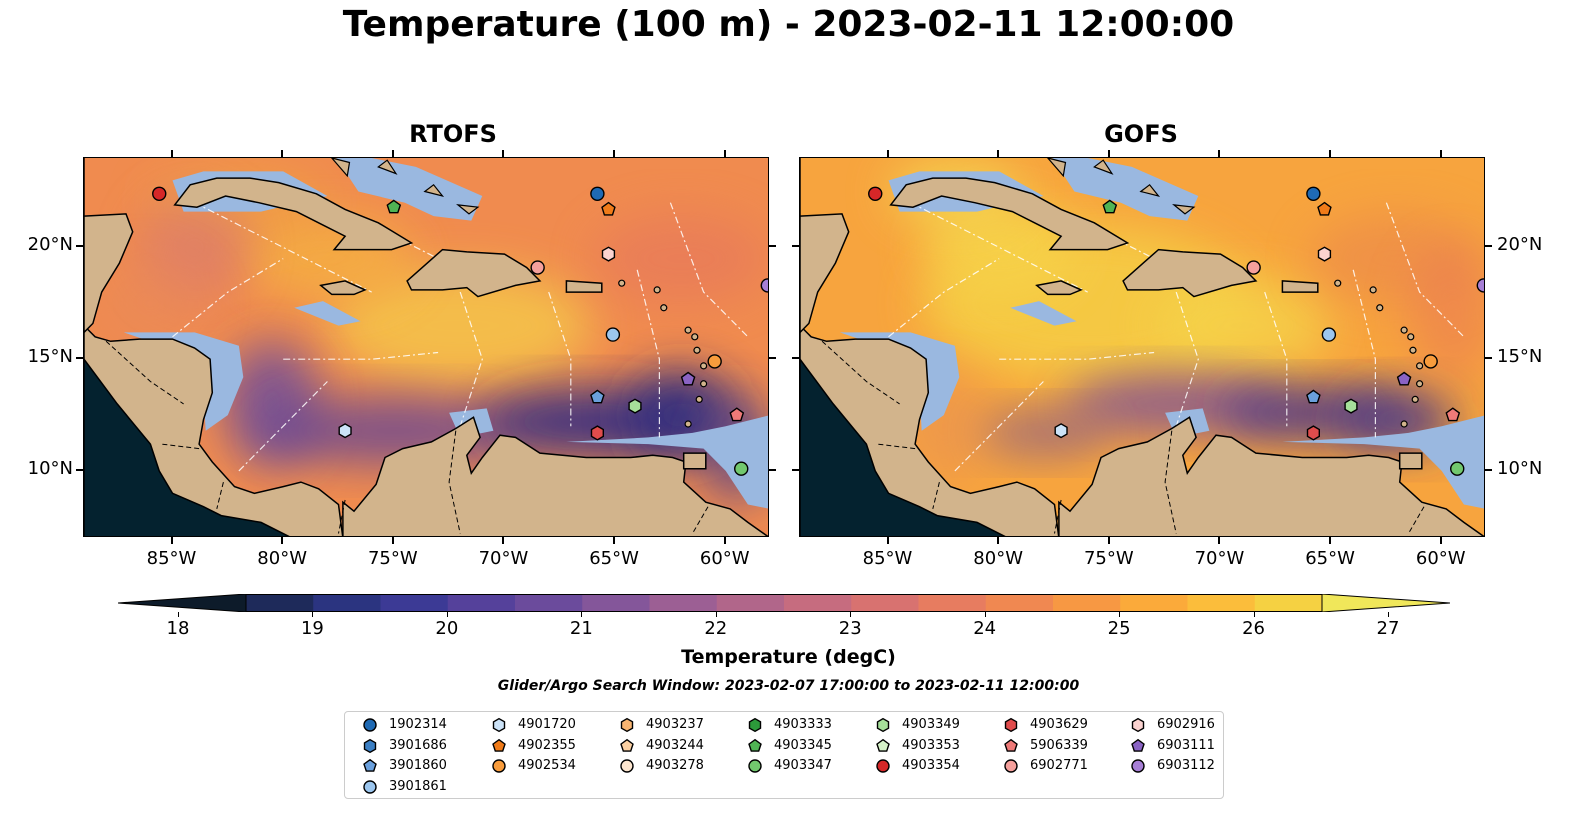  Describe the element at coordinates (581, 628) in the screenshot. I see `colorbar-tick-label: 21` at that location.